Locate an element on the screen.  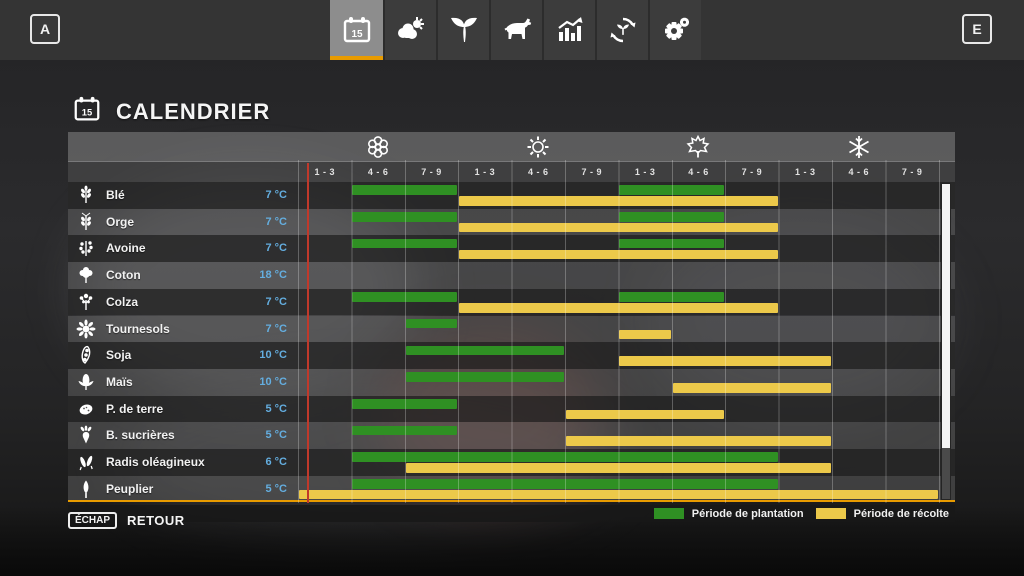
sugar-beet-icon is located at coordinates (86, 435).